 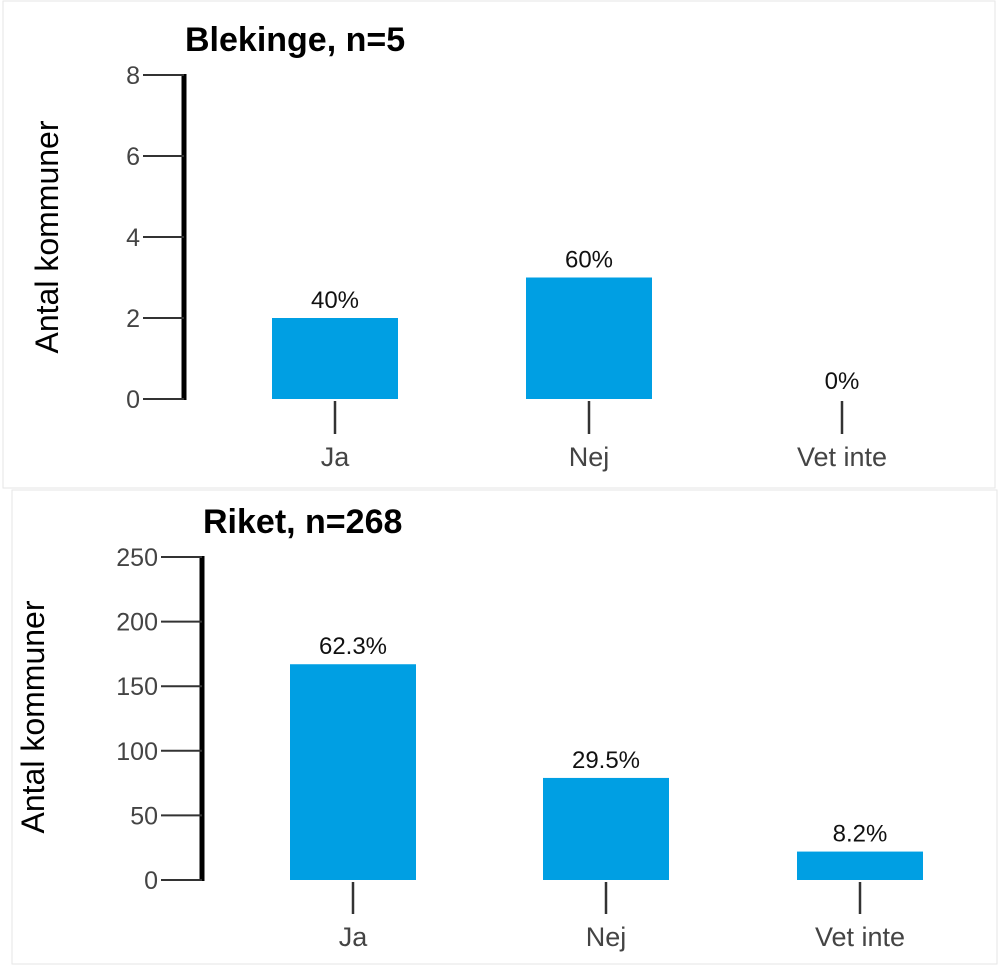 I want to click on bars: 40% 60% 0%, so click(x=566, y=323).